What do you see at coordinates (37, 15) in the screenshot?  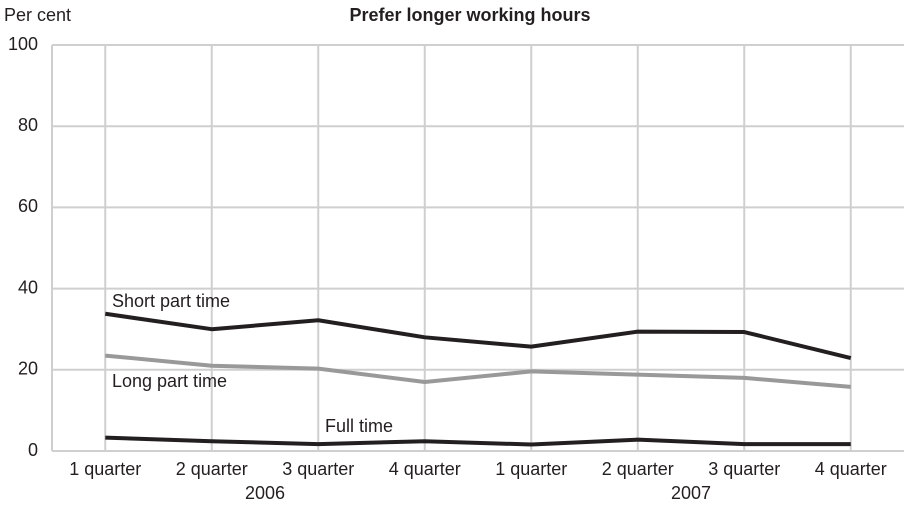 I see `y-axis-label: Per cent` at bounding box center [37, 15].